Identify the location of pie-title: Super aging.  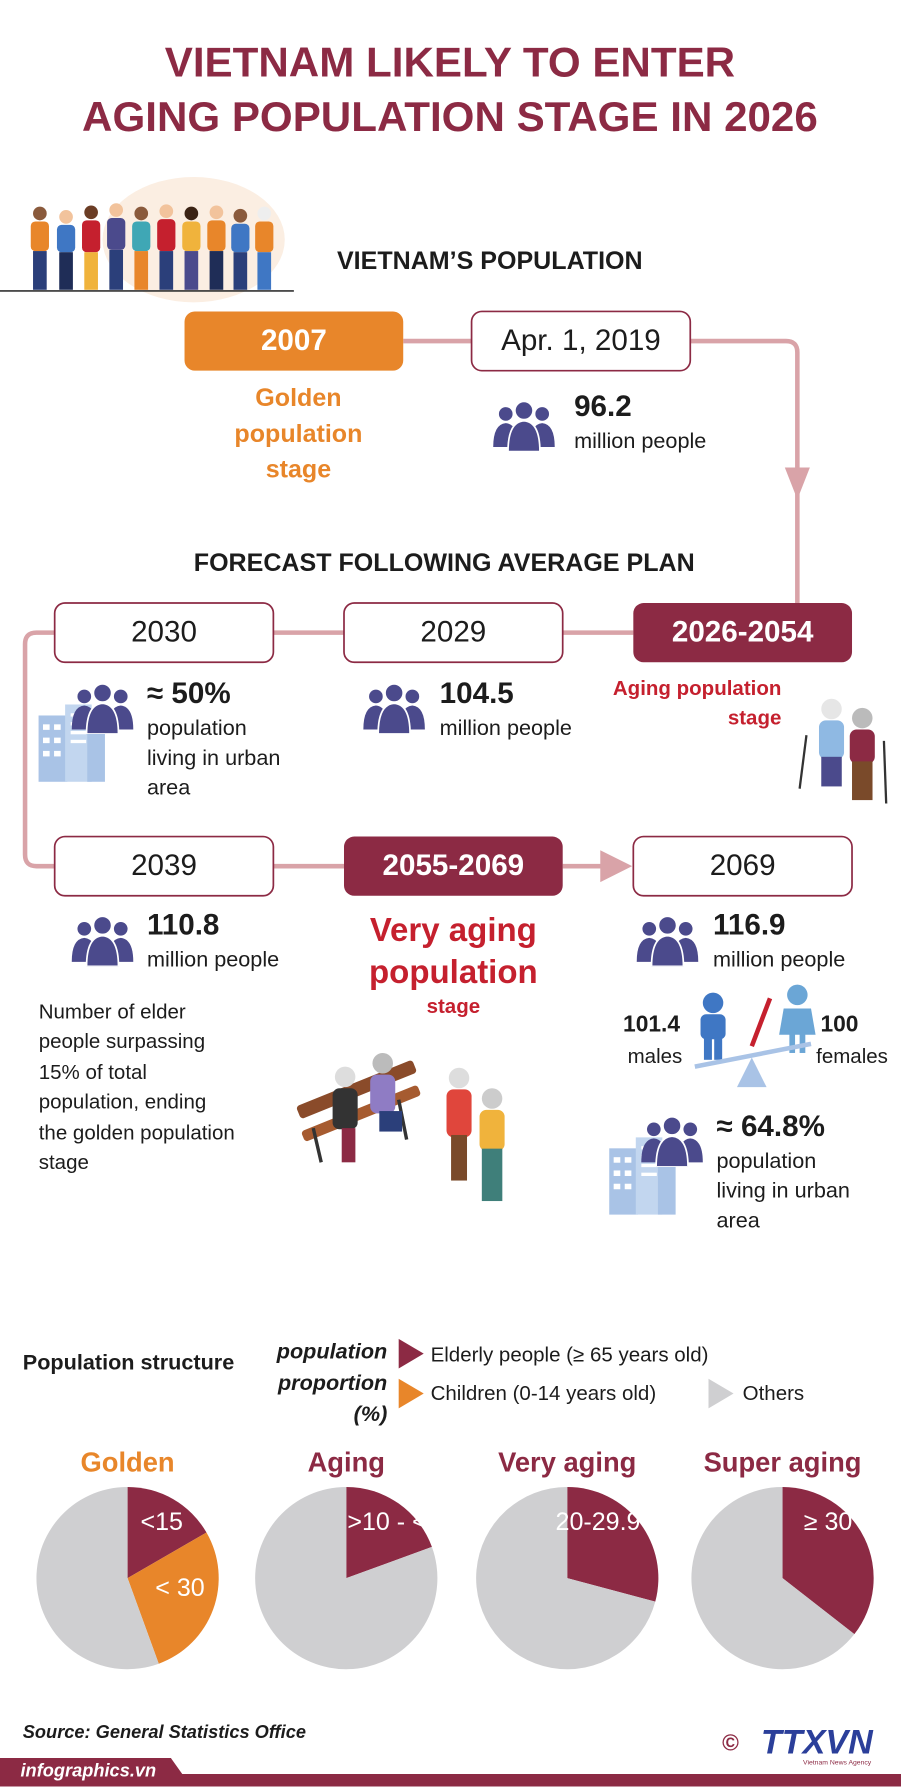
(783, 1461).